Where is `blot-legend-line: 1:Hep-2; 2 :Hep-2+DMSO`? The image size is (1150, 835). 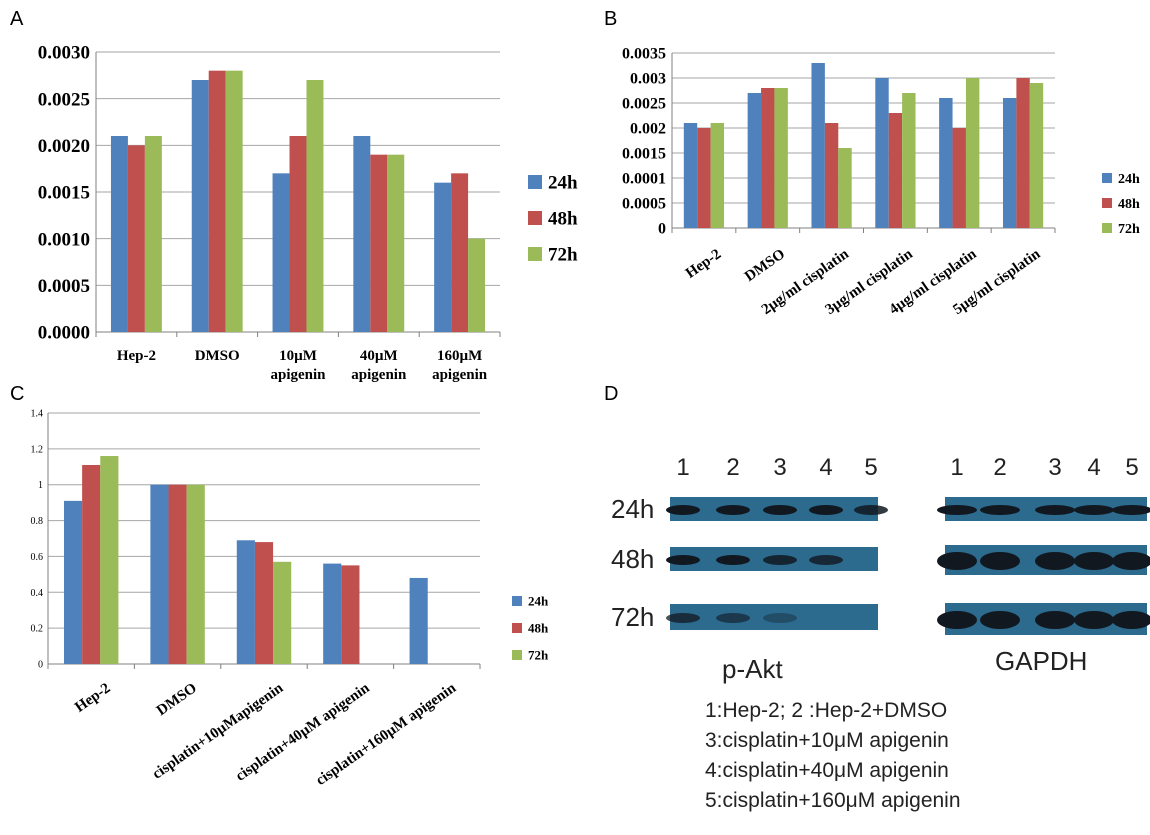
blot-legend-line: 1:Hep-2; 2 :Hep-2+DMSO is located at coordinates (826, 710).